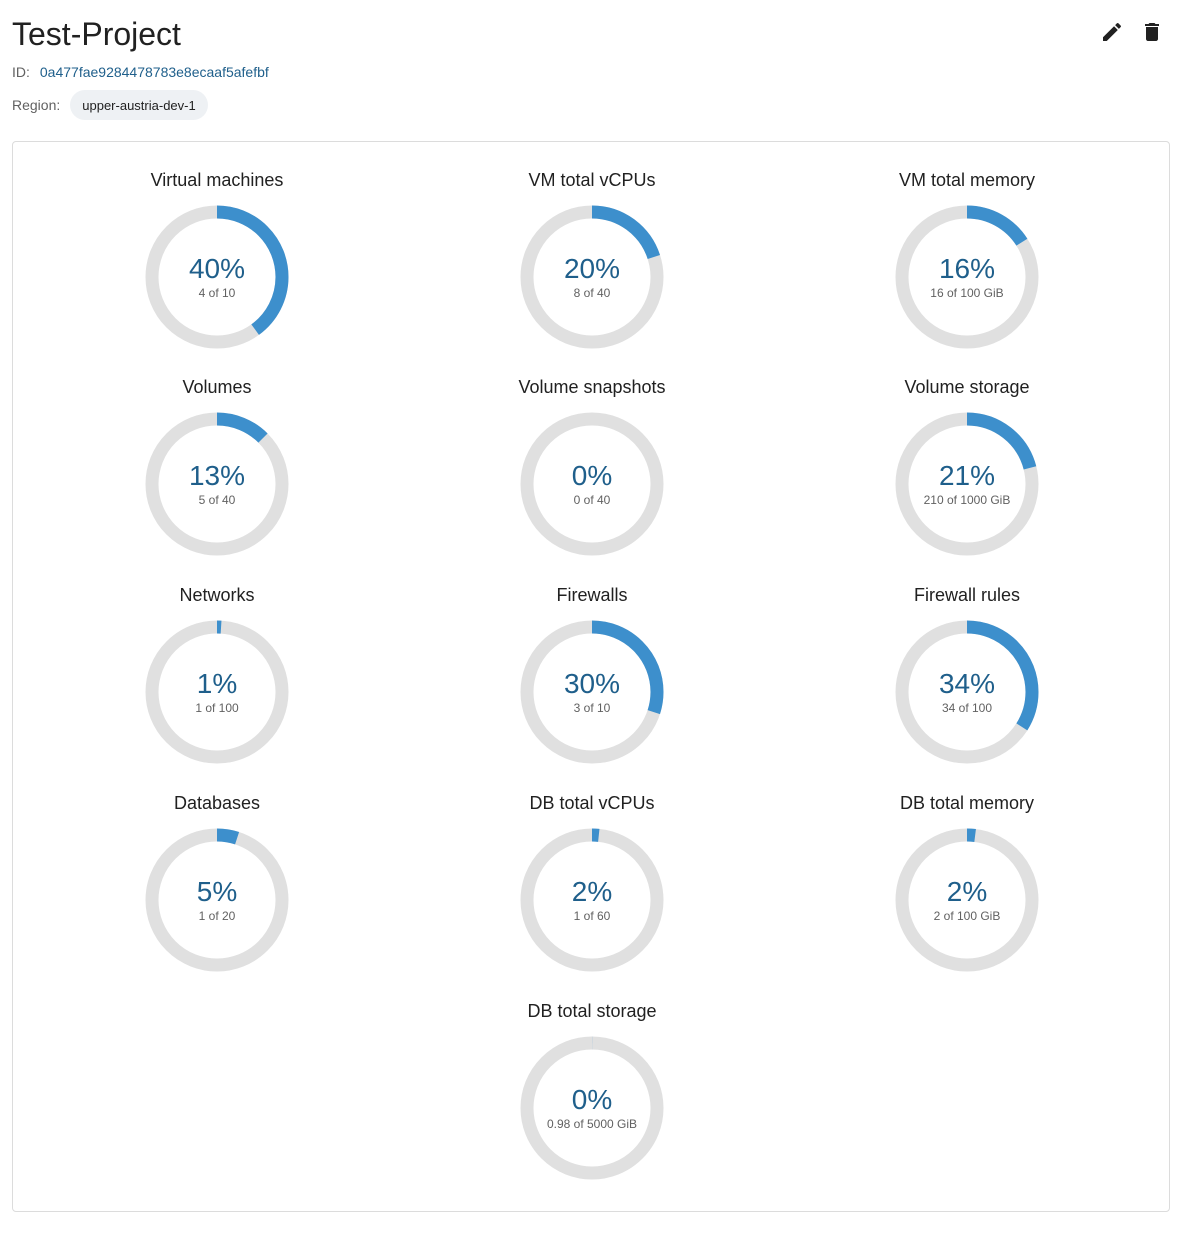 Image resolution: width=1184 pixels, height=1234 pixels. Describe the element at coordinates (592, 268) in the screenshot. I see `gauge-percent: 20%` at that location.